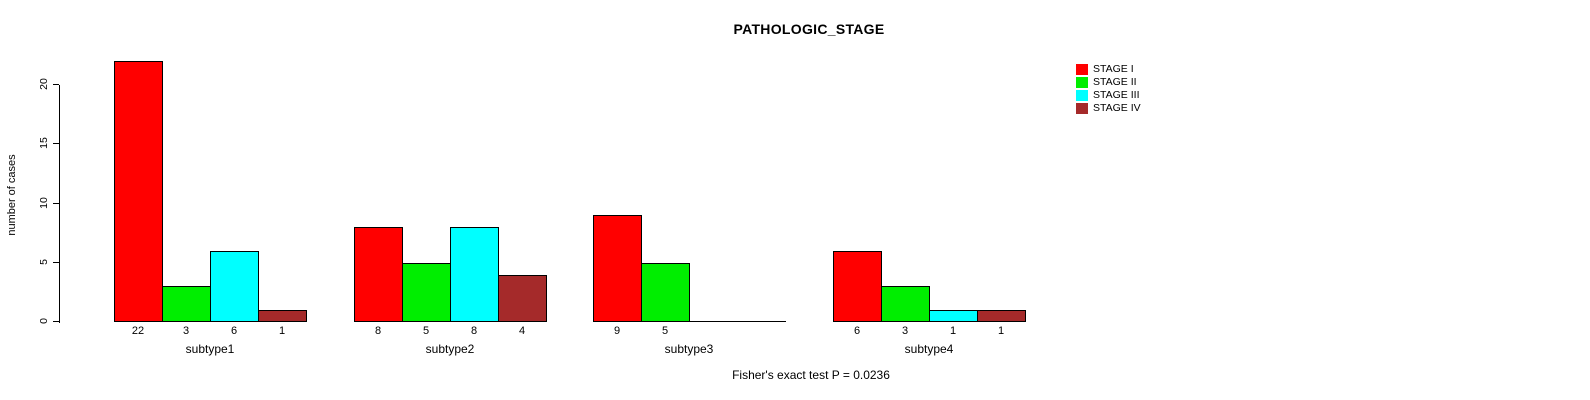 The height and width of the screenshot is (400, 1590). I want to click on category-label-subtype3: subtype3, so click(689, 349).